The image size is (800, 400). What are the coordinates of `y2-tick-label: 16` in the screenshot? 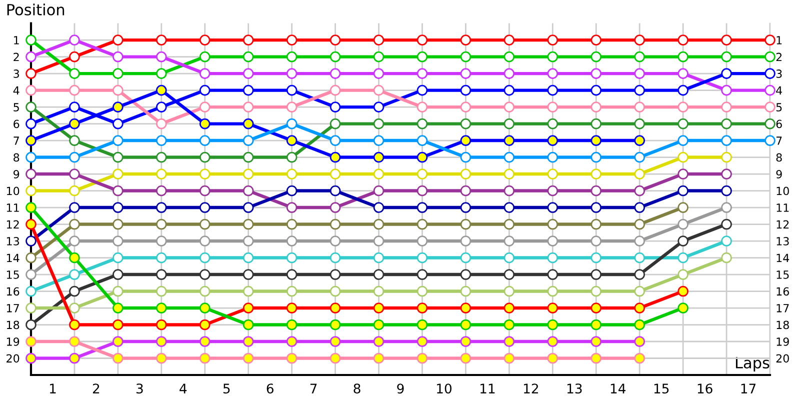 It's located at (782, 291).